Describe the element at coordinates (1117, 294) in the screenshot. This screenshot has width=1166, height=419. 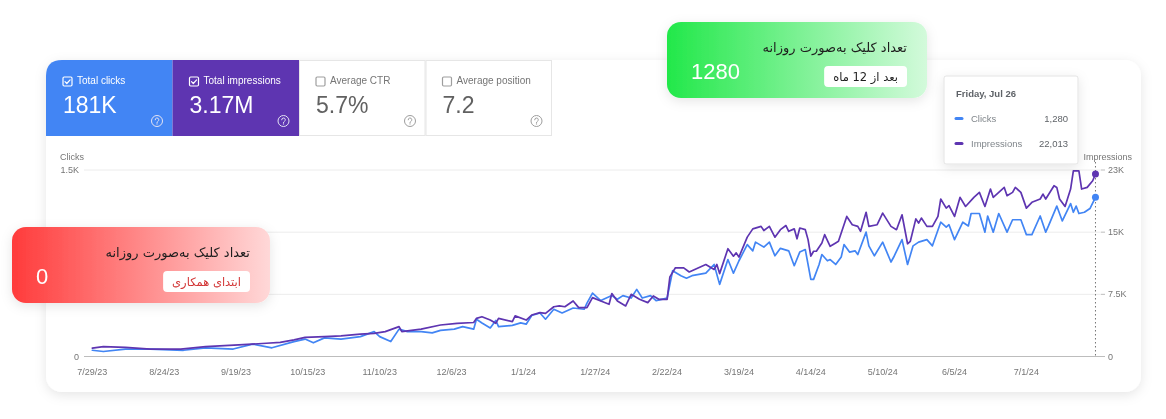
I see `y2-tick-label: 7.5K` at that location.